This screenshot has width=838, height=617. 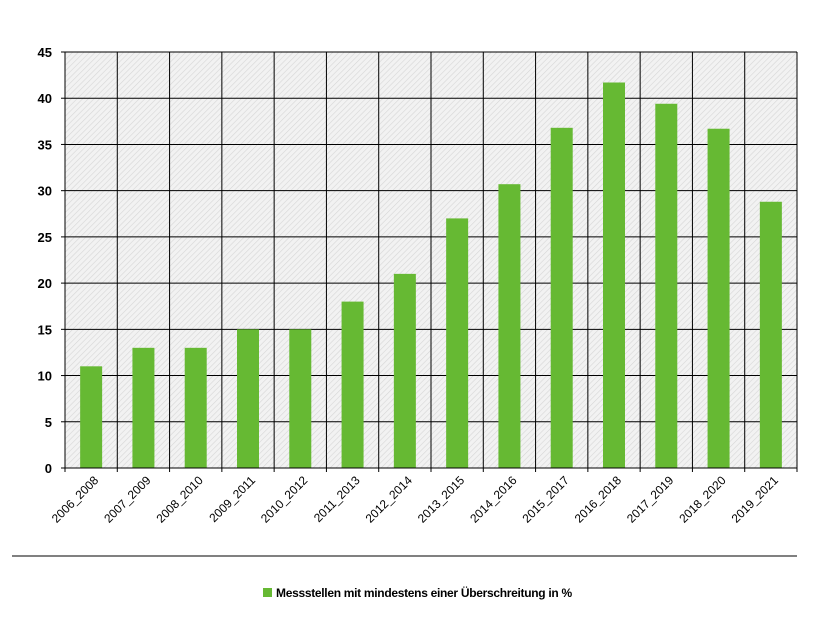 I want to click on bar-2010_2012, so click(x=300, y=398).